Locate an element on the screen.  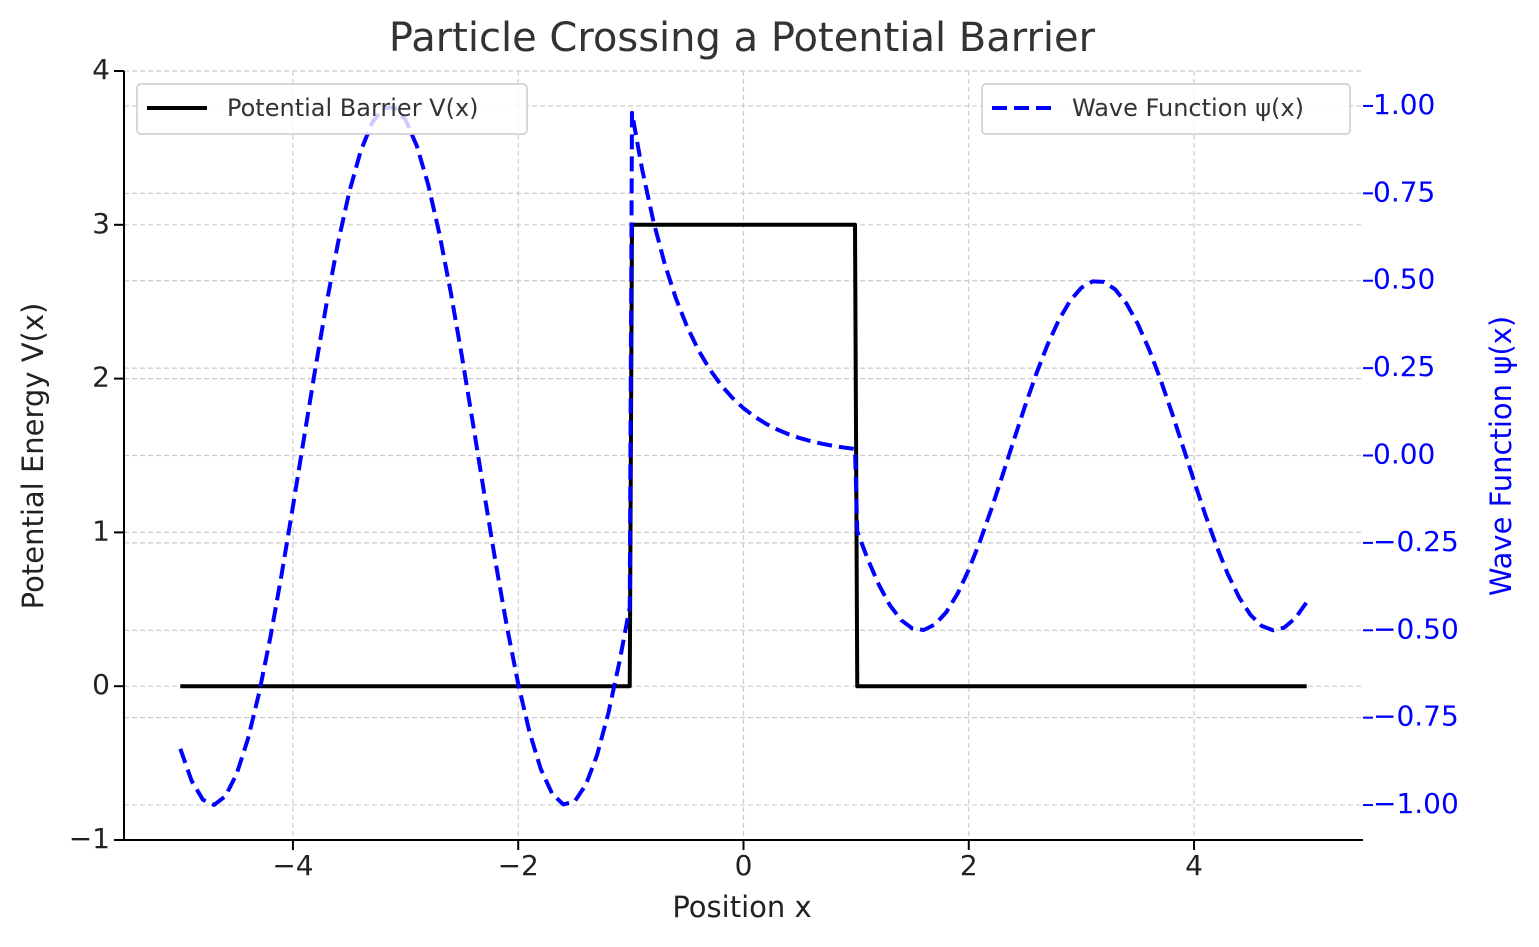
y2-tick-label: 0.25 is located at coordinates (1404, 366).